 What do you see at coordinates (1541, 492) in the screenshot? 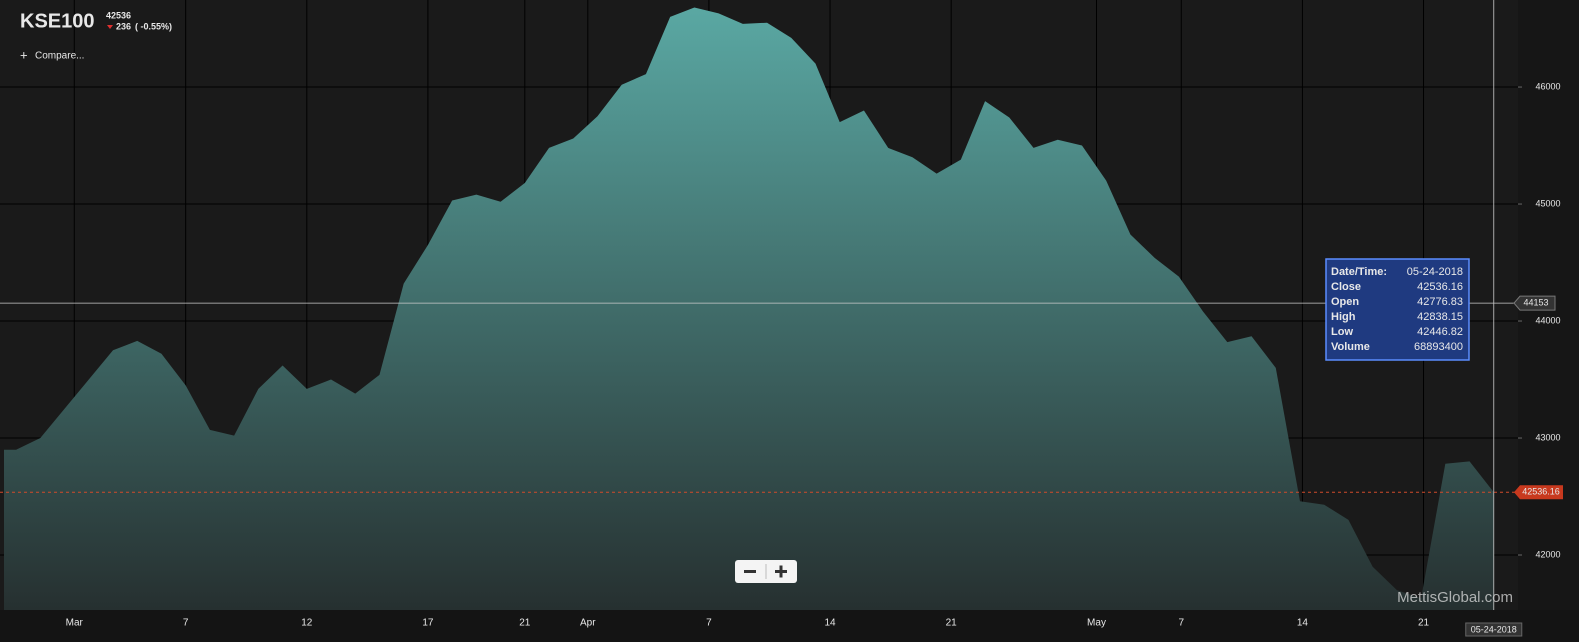
I see `last-price-label: 42536.16` at bounding box center [1541, 492].